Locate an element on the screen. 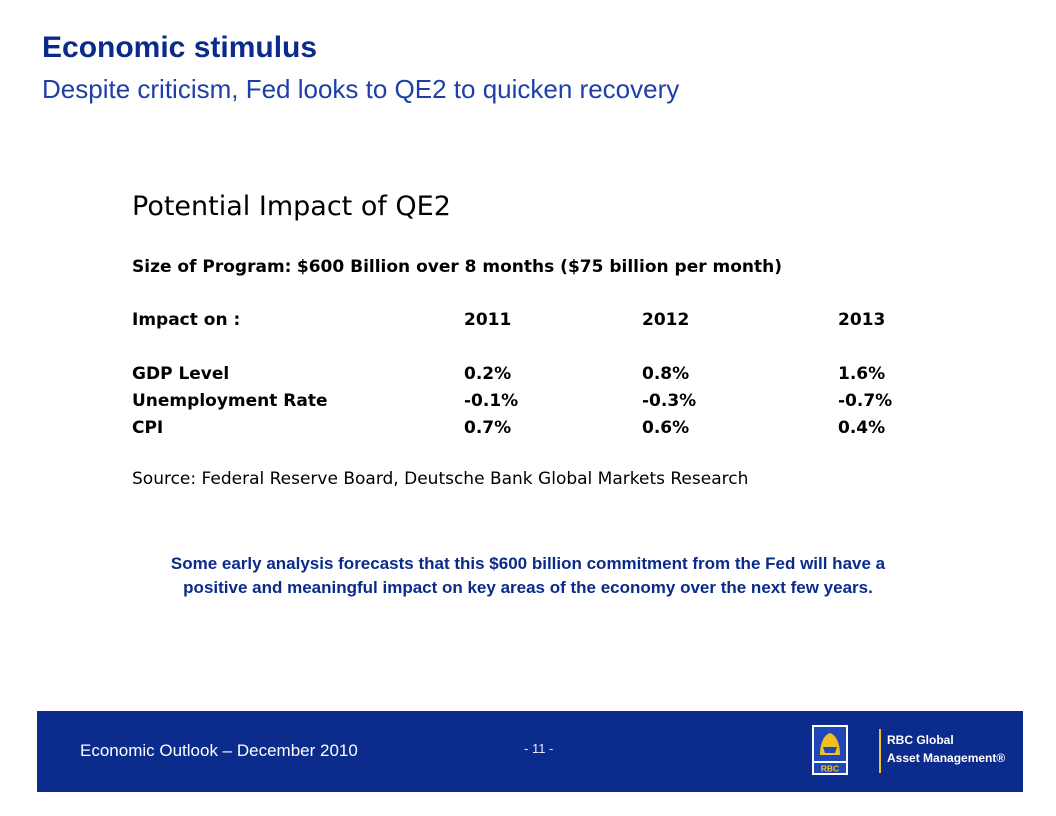  program-label: Size of Program: is located at coordinates (212, 267).